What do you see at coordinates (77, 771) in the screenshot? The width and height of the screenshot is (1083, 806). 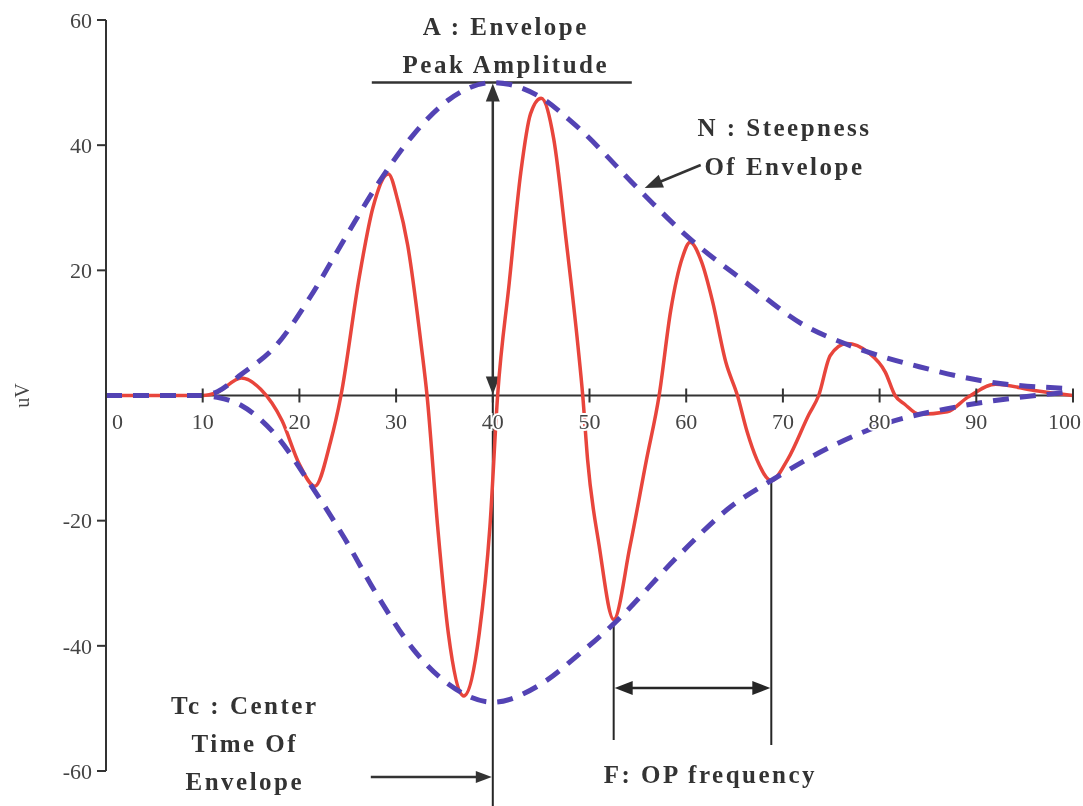 I see `y-tick-label: -60` at bounding box center [77, 771].